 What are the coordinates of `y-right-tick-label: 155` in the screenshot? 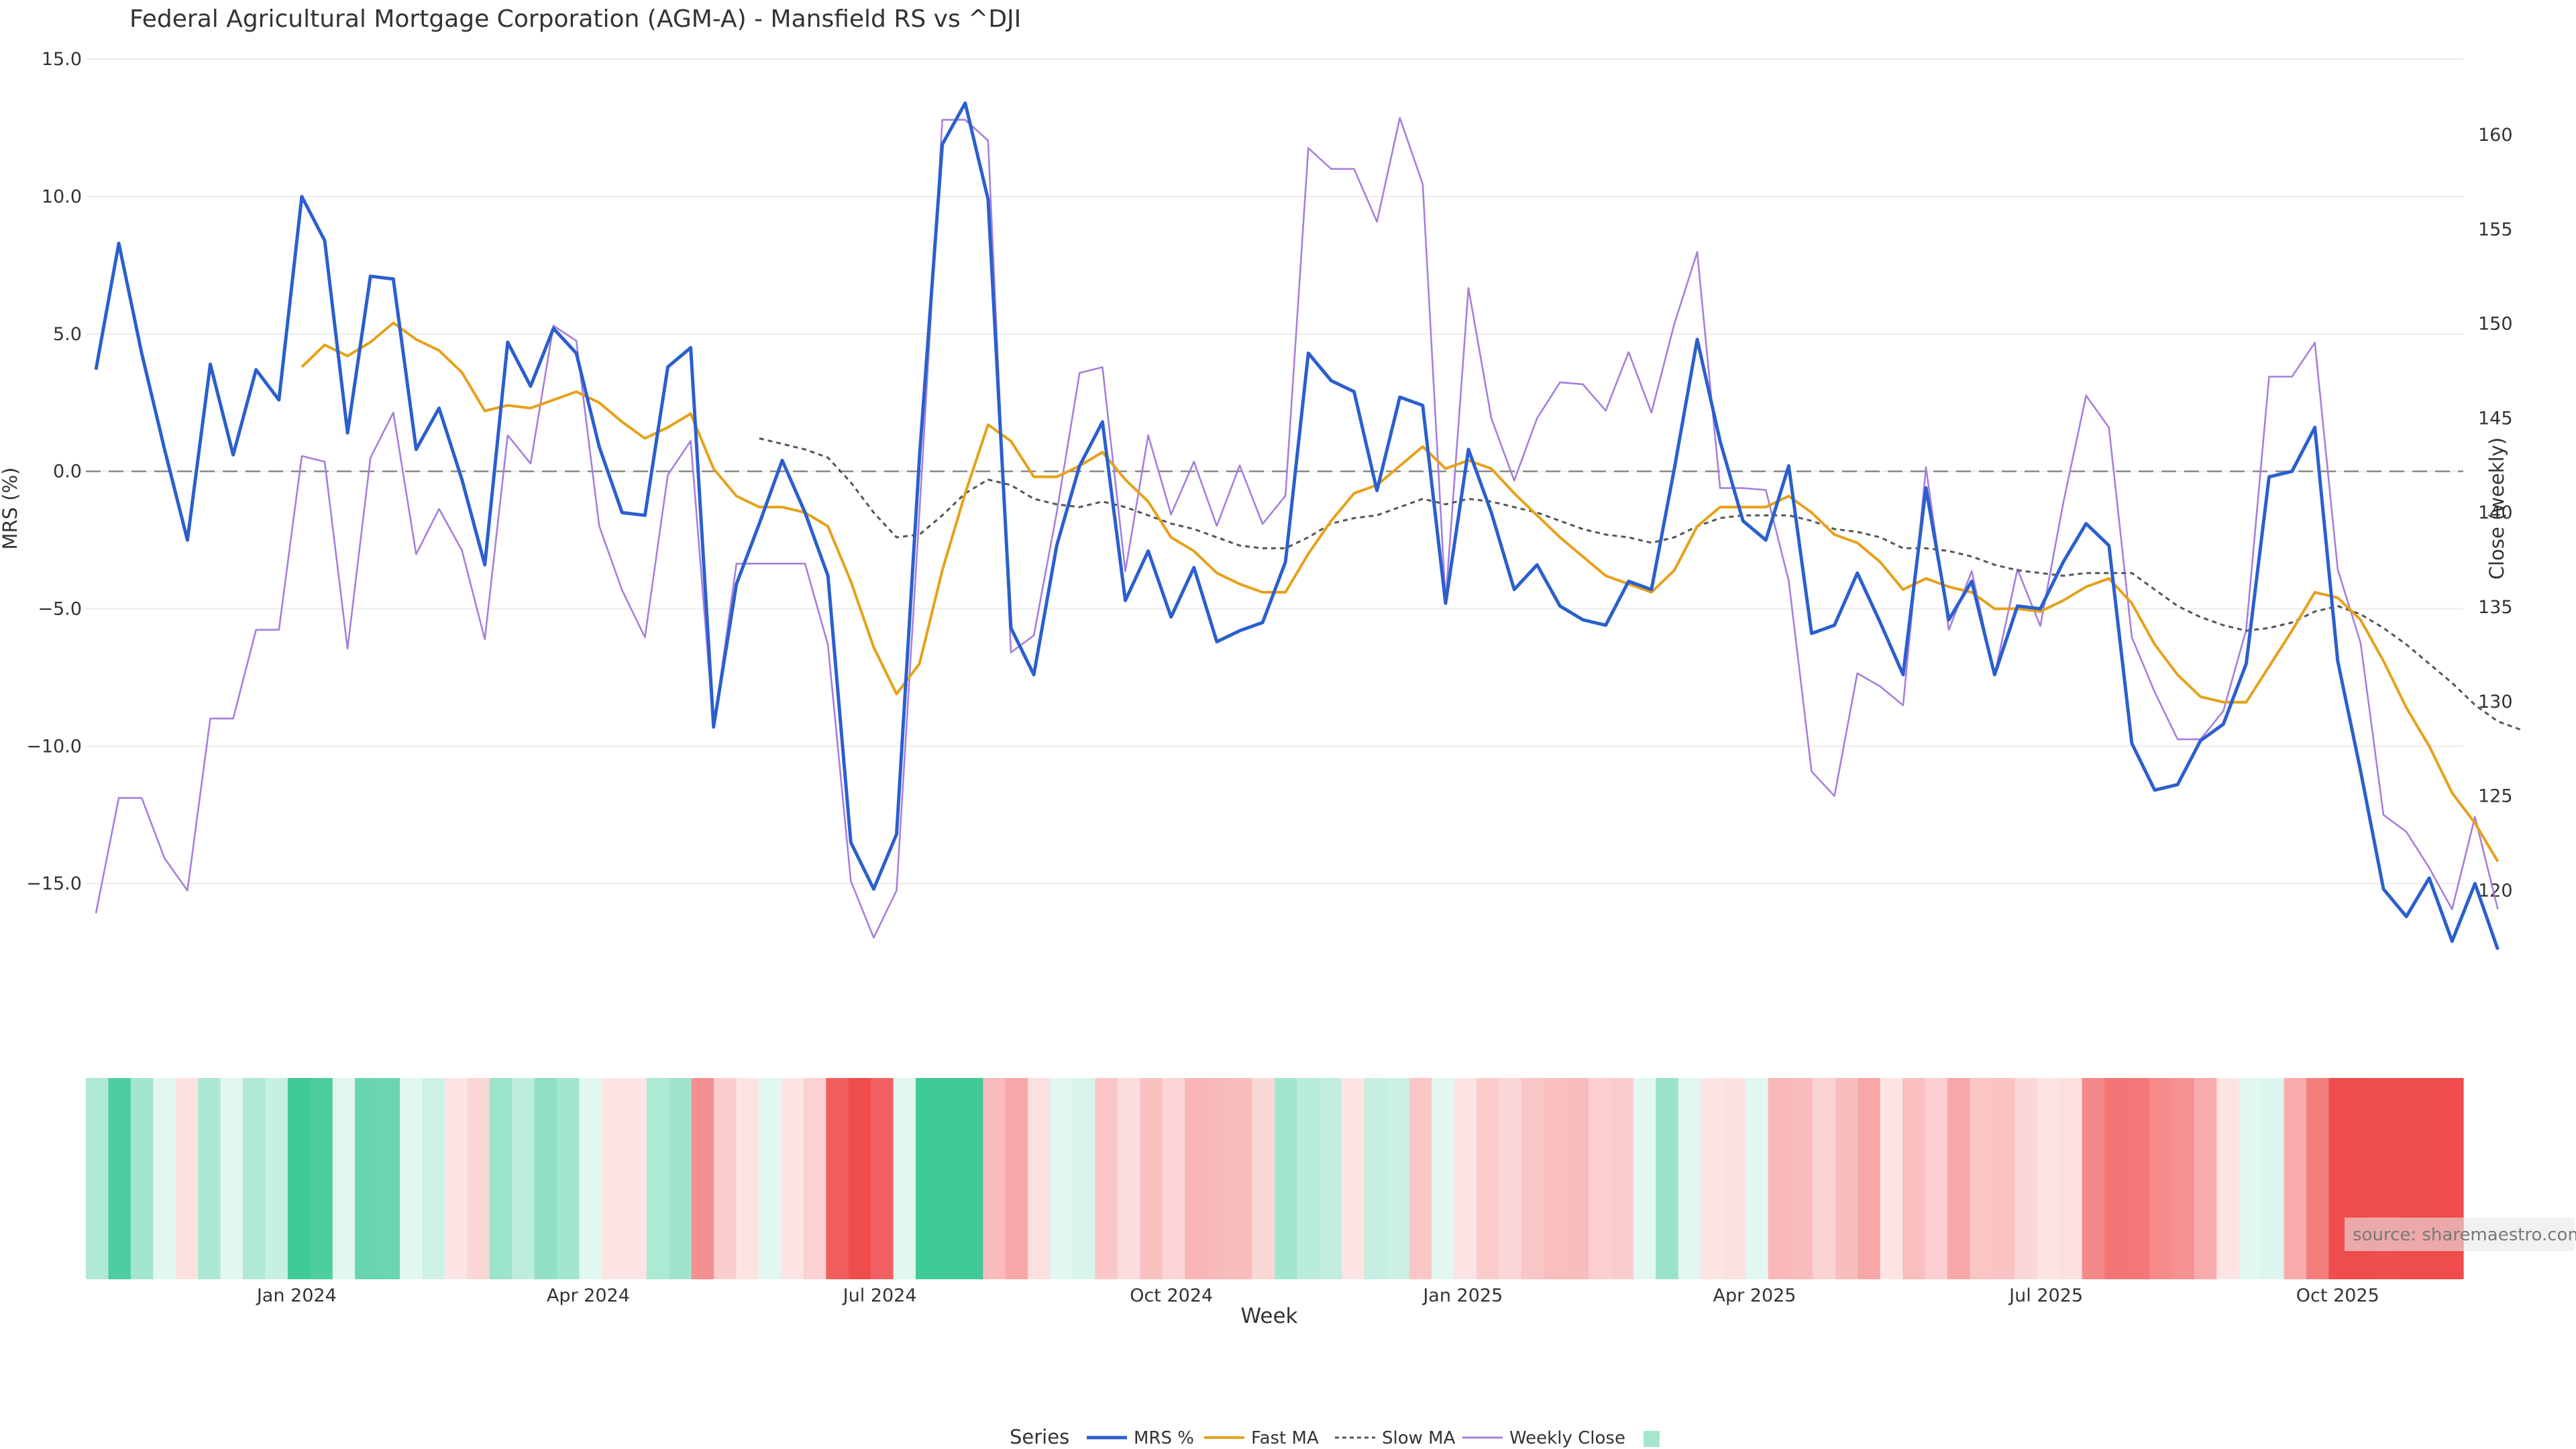 It's located at (2495, 229).